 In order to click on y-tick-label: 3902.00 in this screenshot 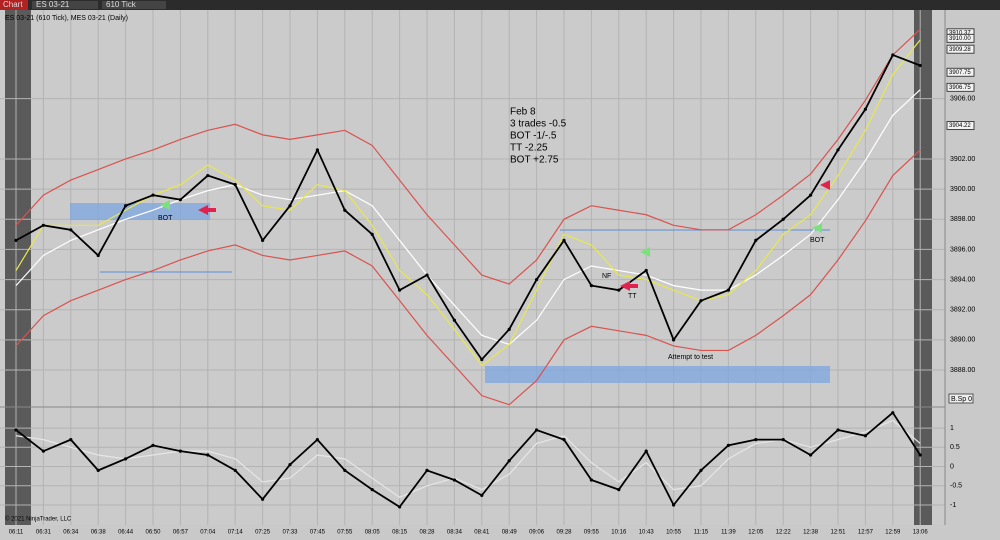, I will do `click(962, 159)`.